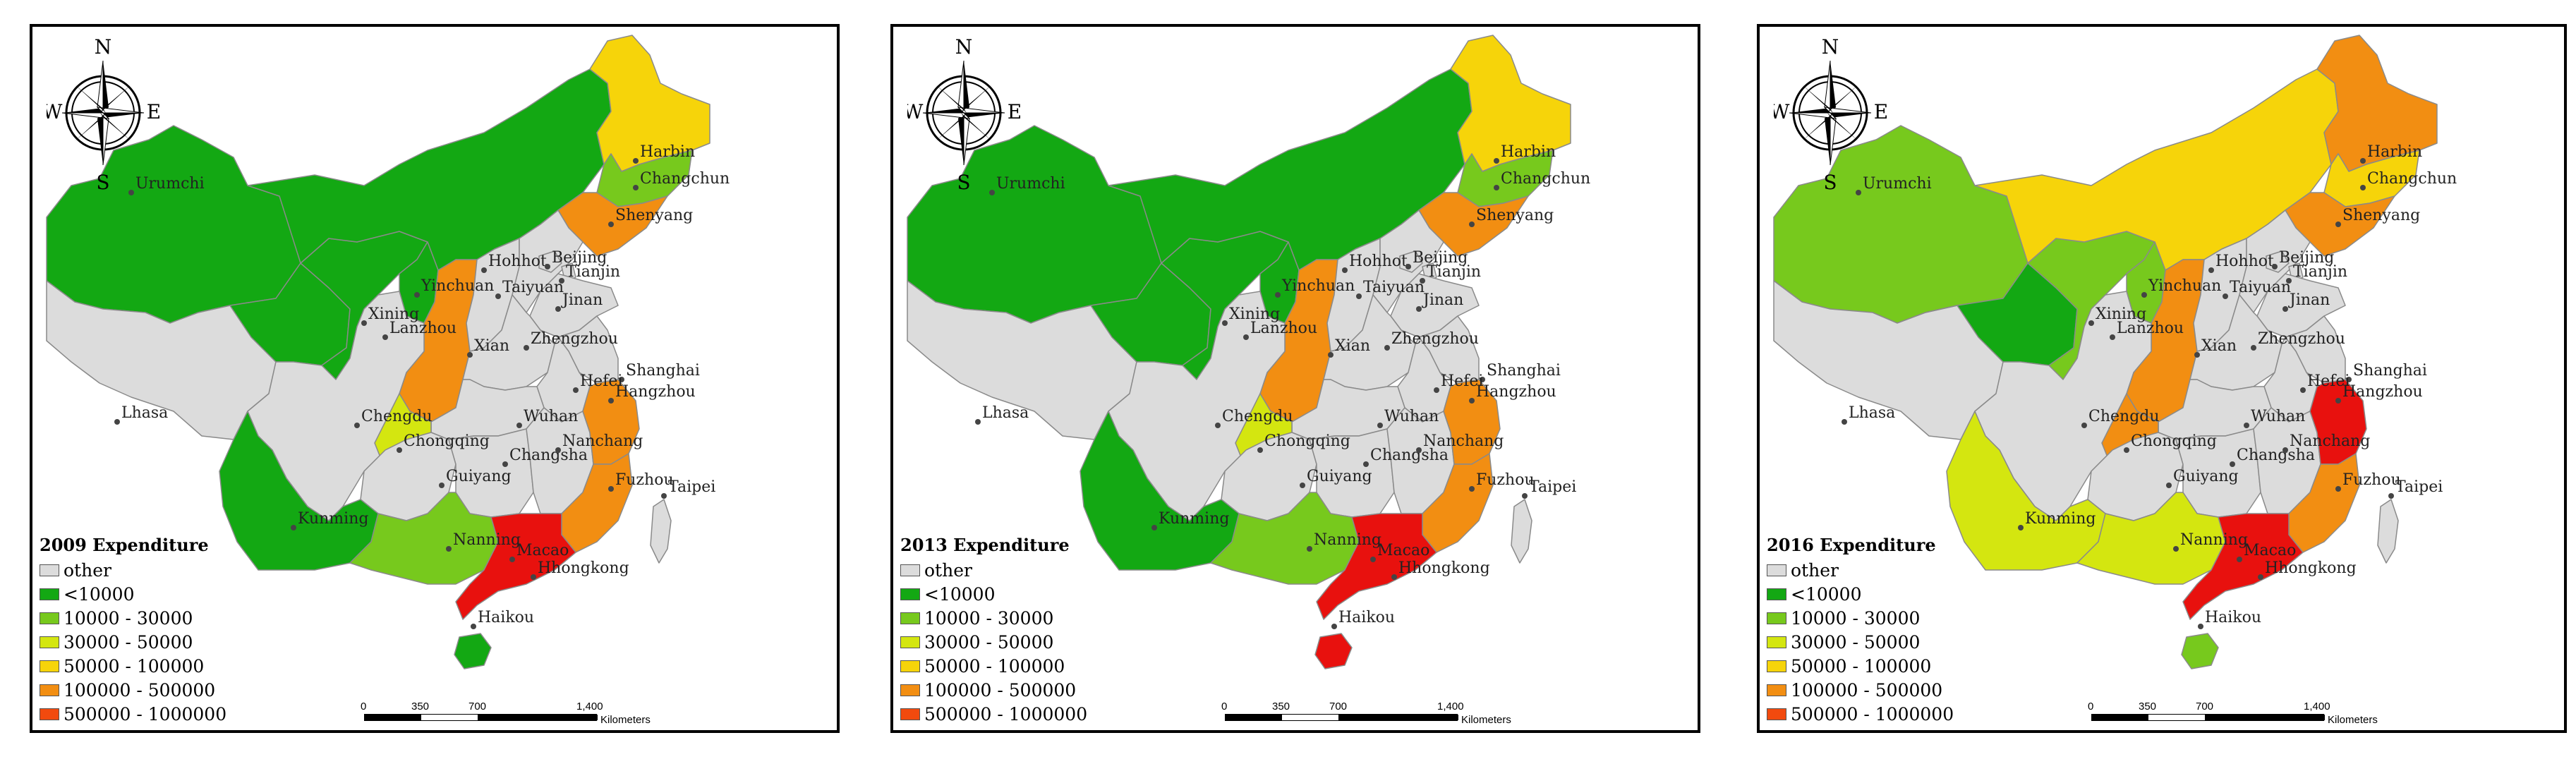  I want to click on compass-n: N, so click(104, 47).